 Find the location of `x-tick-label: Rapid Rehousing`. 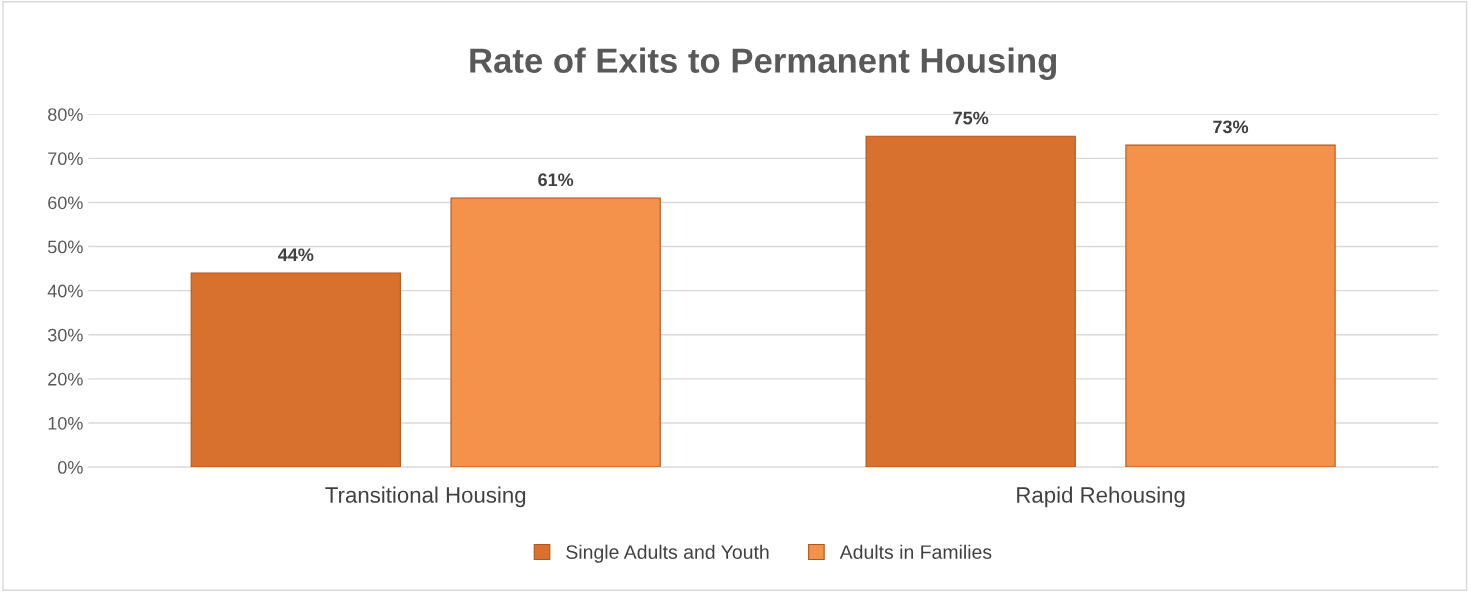

x-tick-label: Rapid Rehousing is located at coordinates (1101, 497).